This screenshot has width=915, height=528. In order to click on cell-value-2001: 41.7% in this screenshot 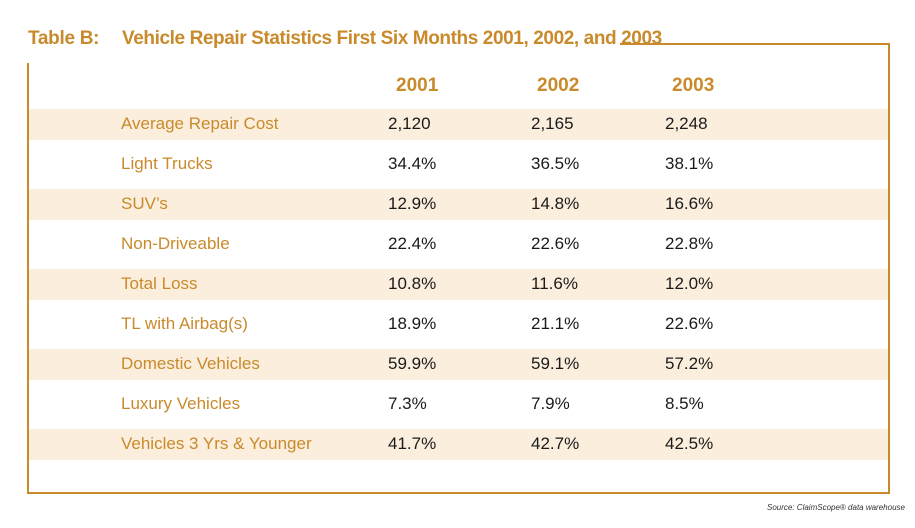, I will do `click(412, 443)`.